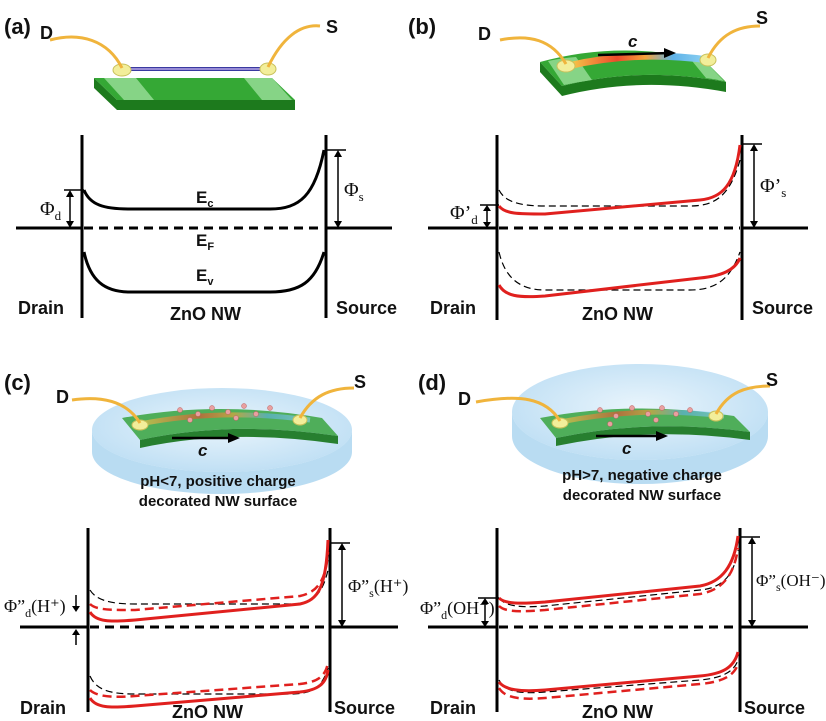 This screenshot has width=826, height=721. What do you see at coordinates (366, 308) in the screenshot?
I see `source-label-a: Source` at bounding box center [366, 308].